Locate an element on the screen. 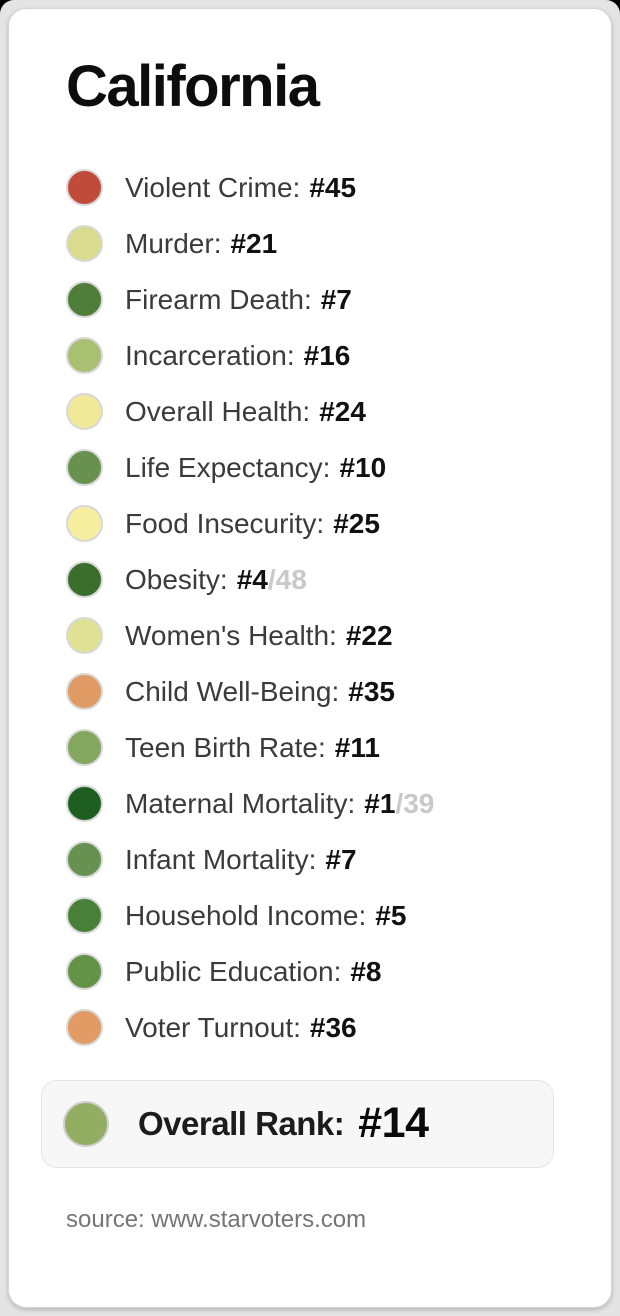 This screenshot has height=1316, width=620. overall-rank-value: #14 is located at coordinates (393, 1123).